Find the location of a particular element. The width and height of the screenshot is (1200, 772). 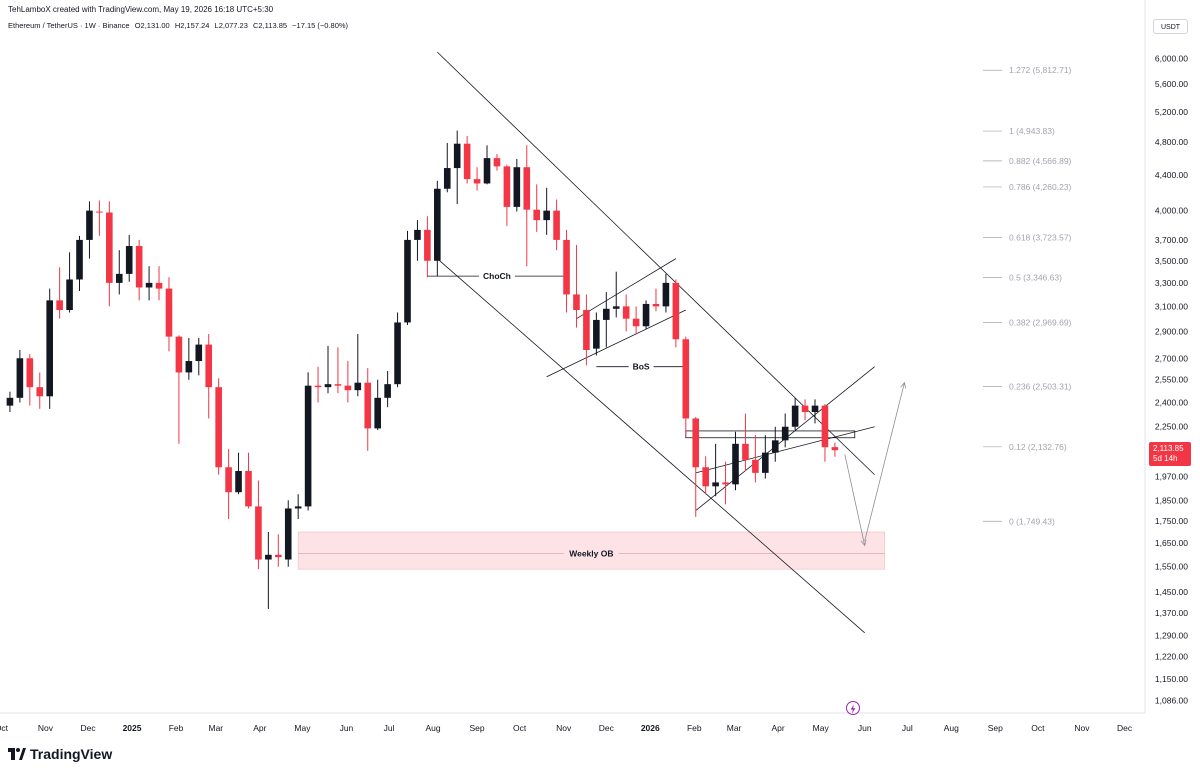

fib-level-label: 0.618 (3,723.57) is located at coordinates (1040, 238).